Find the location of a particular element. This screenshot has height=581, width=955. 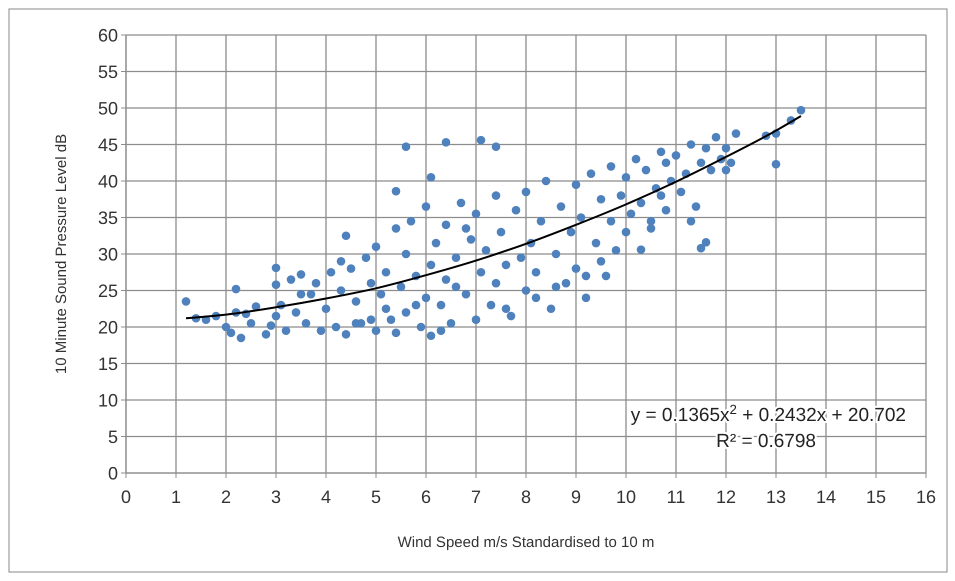

annotation: R² = 0.6798 is located at coordinates (766, 441).